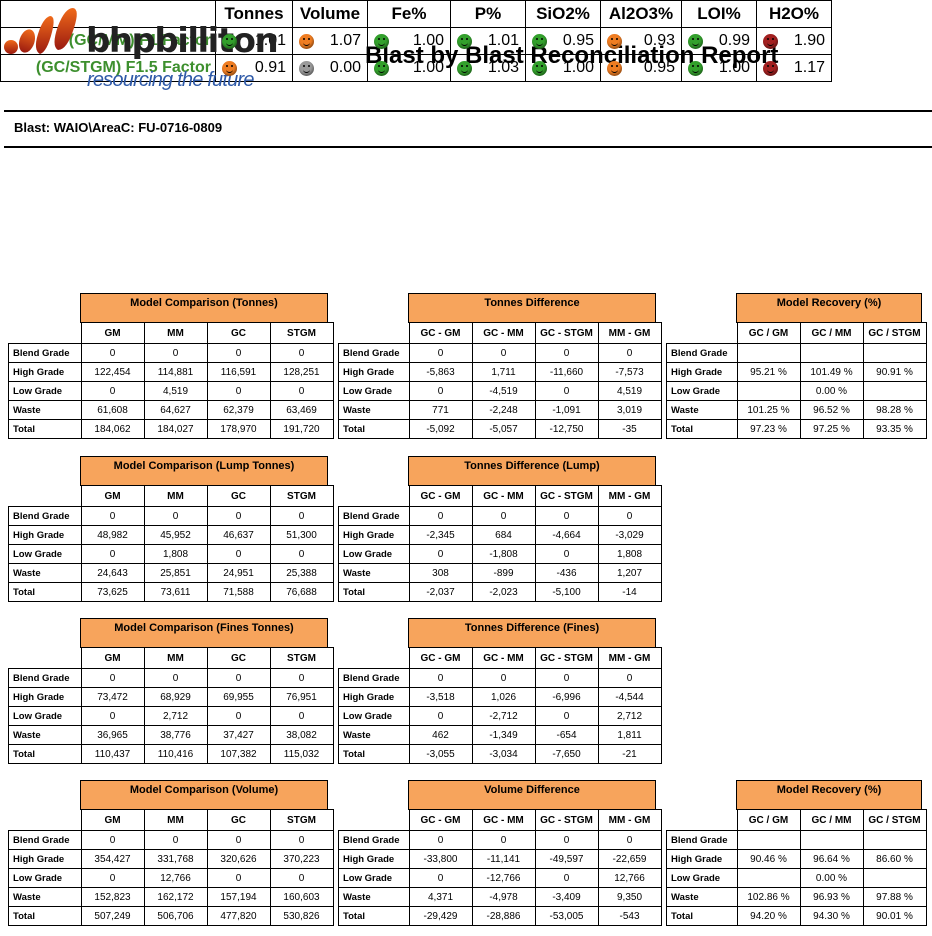 The width and height of the screenshot is (932, 936). I want to click on table-cell: 1,808, so click(629, 554).